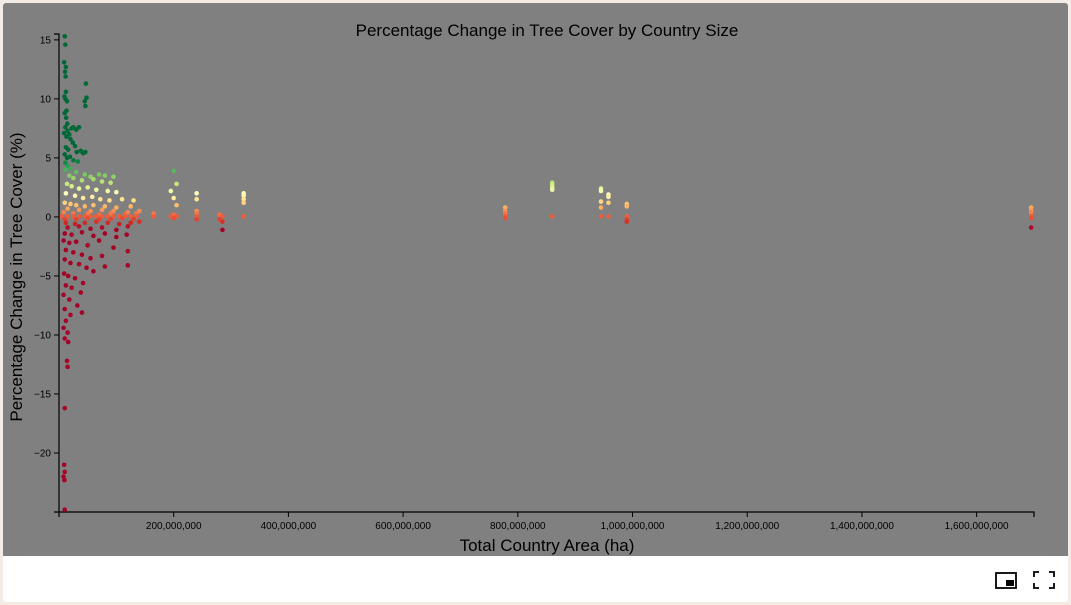  Describe the element at coordinates (48, 217) in the screenshot. I see `y-tick-label: 0` at that location.